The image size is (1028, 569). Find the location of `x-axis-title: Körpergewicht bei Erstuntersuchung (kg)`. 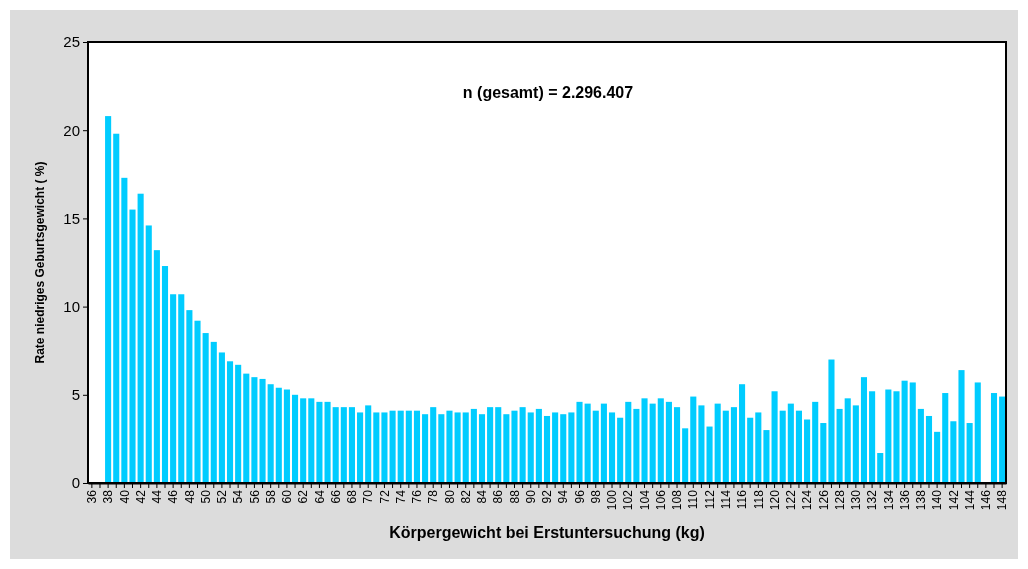

x-axis-title: Körpergewicht bei Erstuntersuchung (kg) is located at coordinates (547, 532).